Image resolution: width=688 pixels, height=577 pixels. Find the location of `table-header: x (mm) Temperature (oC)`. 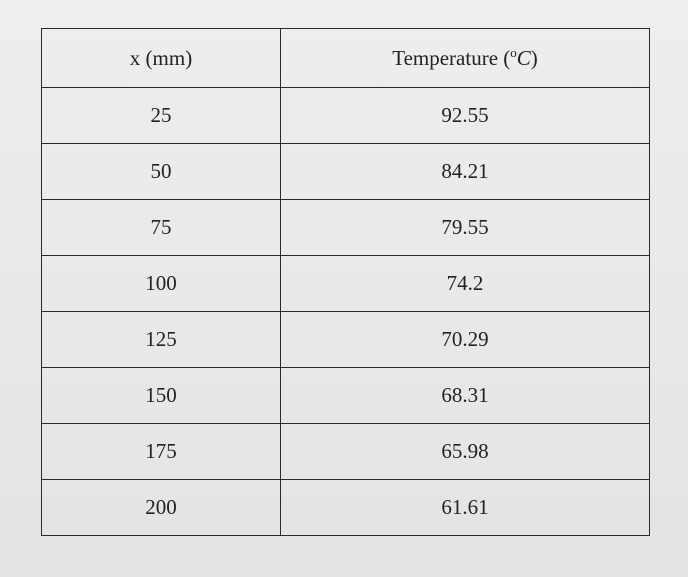

table-header: x (mm) Temperature (oC) is located at coordinates (345, 58).